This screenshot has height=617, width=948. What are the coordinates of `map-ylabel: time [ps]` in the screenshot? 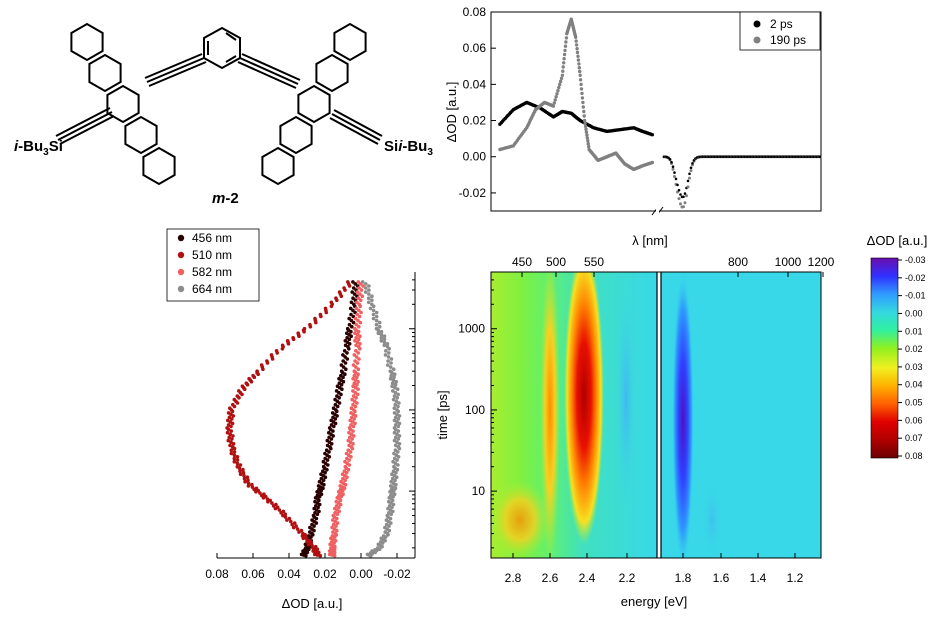 It's located at (442, 414).